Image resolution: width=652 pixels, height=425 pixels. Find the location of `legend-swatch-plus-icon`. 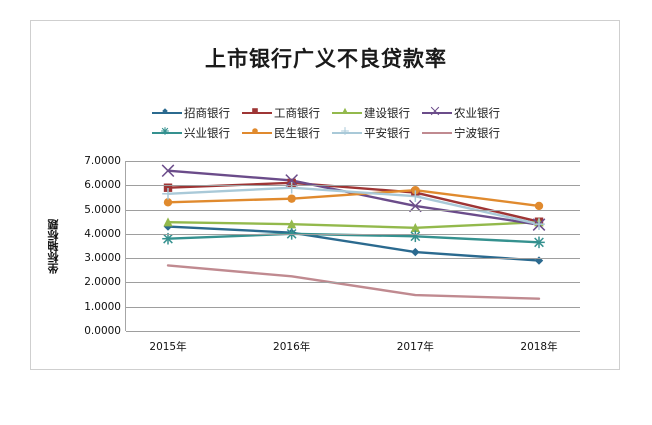

legend-swatch-plus-icon is located at coordinates (347, 133).